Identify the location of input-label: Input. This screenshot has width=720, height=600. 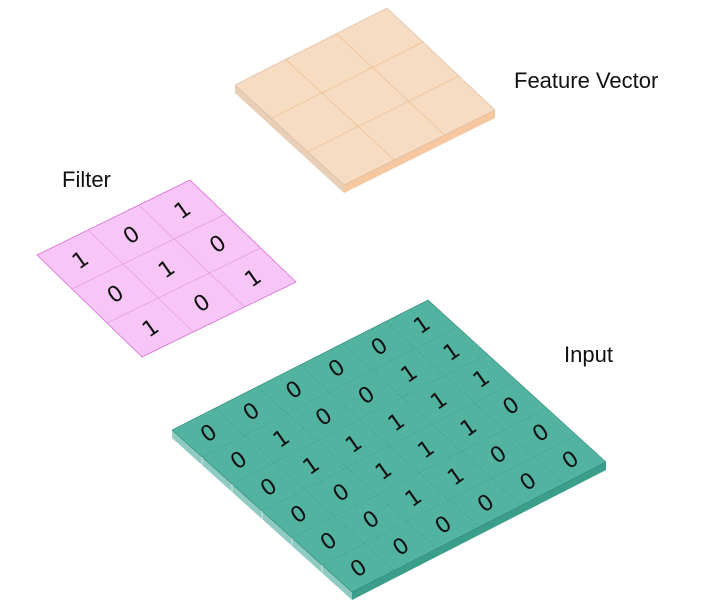
(588, 354).